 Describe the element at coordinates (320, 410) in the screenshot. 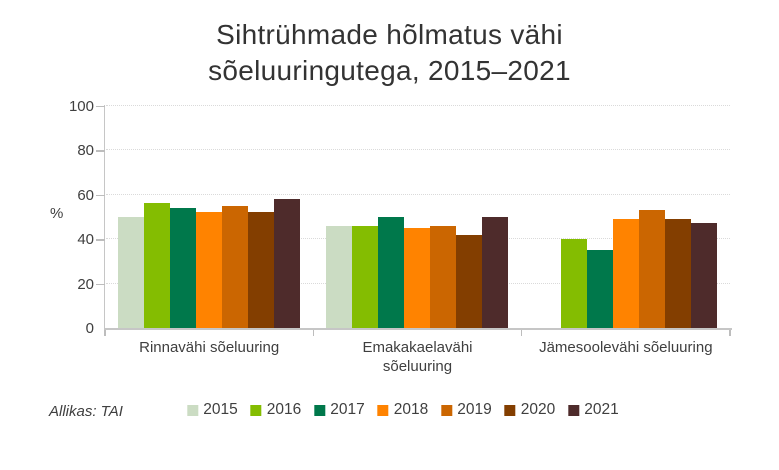

I see `legend-swatch-2017` at that location.